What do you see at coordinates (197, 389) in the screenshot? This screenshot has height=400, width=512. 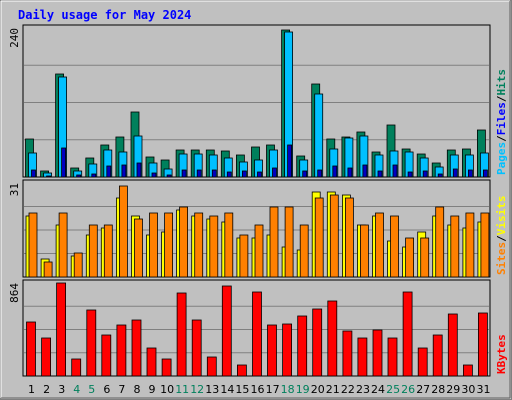 I see `x-tick-label: 12` at bounding box center [197, 389].